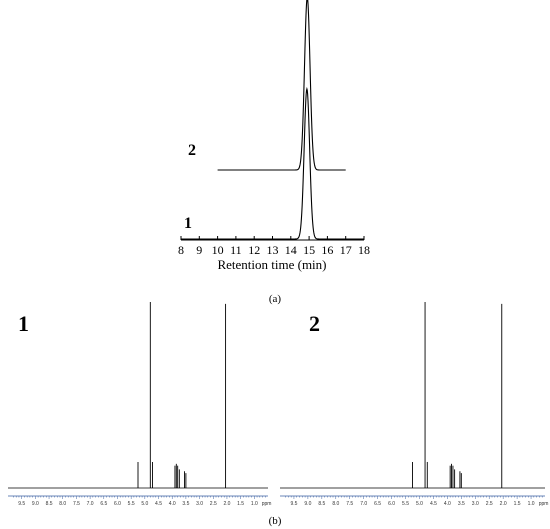 The height and width of the screenshot is (529, 550). What do you see at coordinates (199, 250) in the screenshot?
I see `x-tick-label: 9` at bounding box center [199, 250].